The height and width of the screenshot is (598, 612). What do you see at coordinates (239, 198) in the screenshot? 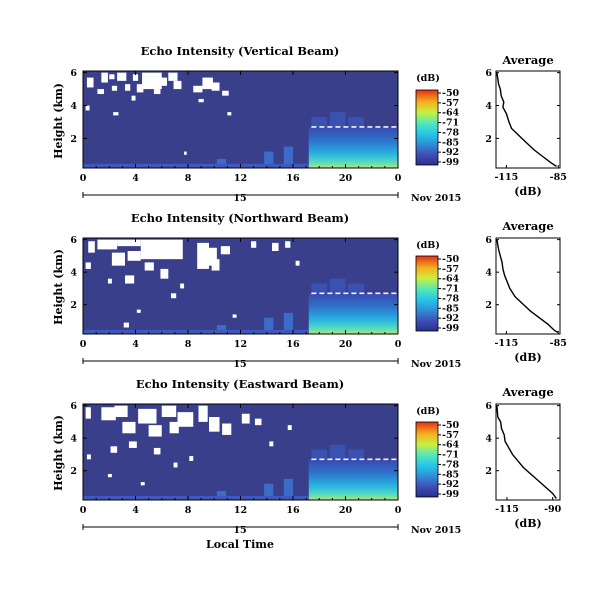
I see `date-day-label: 15` at bounding box center [239, 198].